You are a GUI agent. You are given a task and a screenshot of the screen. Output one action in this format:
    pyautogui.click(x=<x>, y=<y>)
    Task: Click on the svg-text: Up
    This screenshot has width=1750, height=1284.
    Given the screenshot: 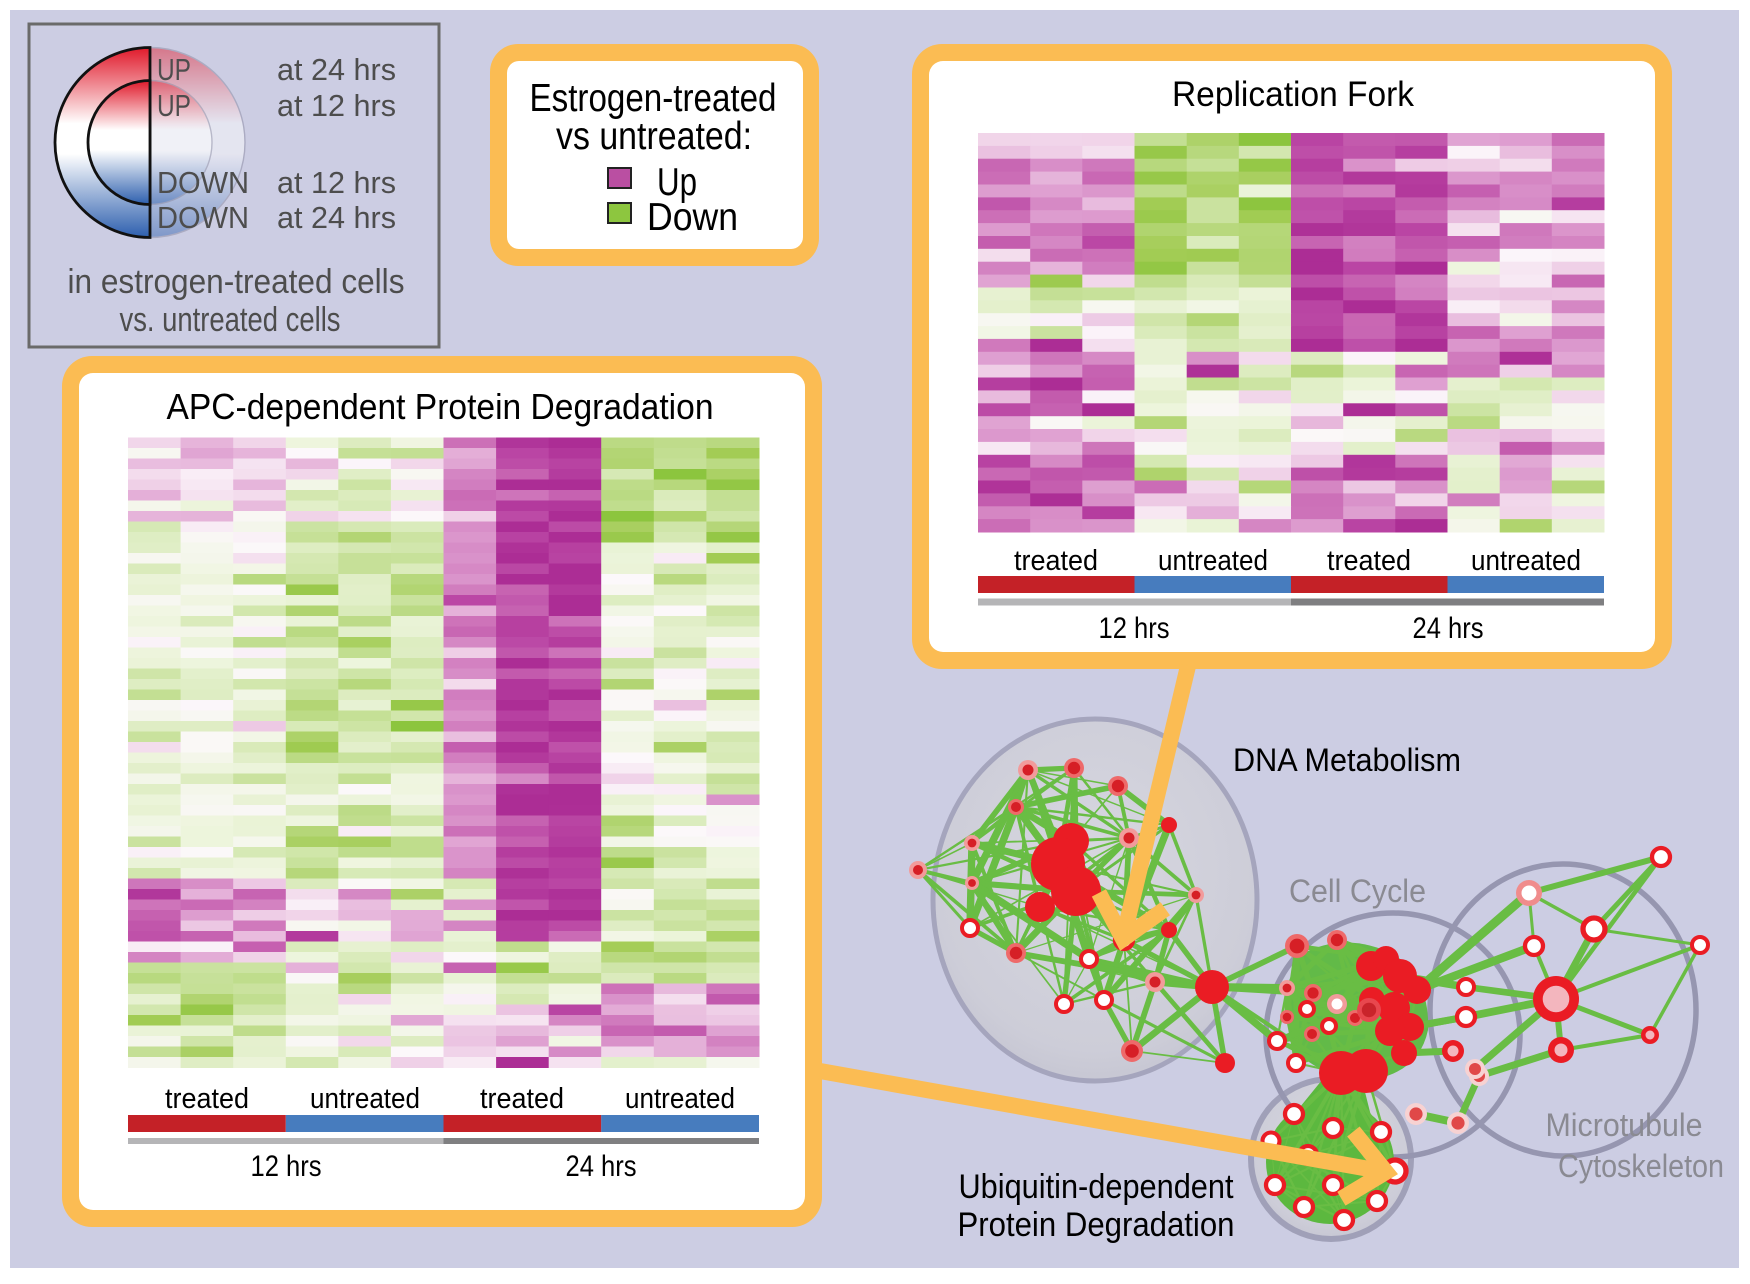 What is the action you would take?
    pyautogui.click(x=677, y=182)
    